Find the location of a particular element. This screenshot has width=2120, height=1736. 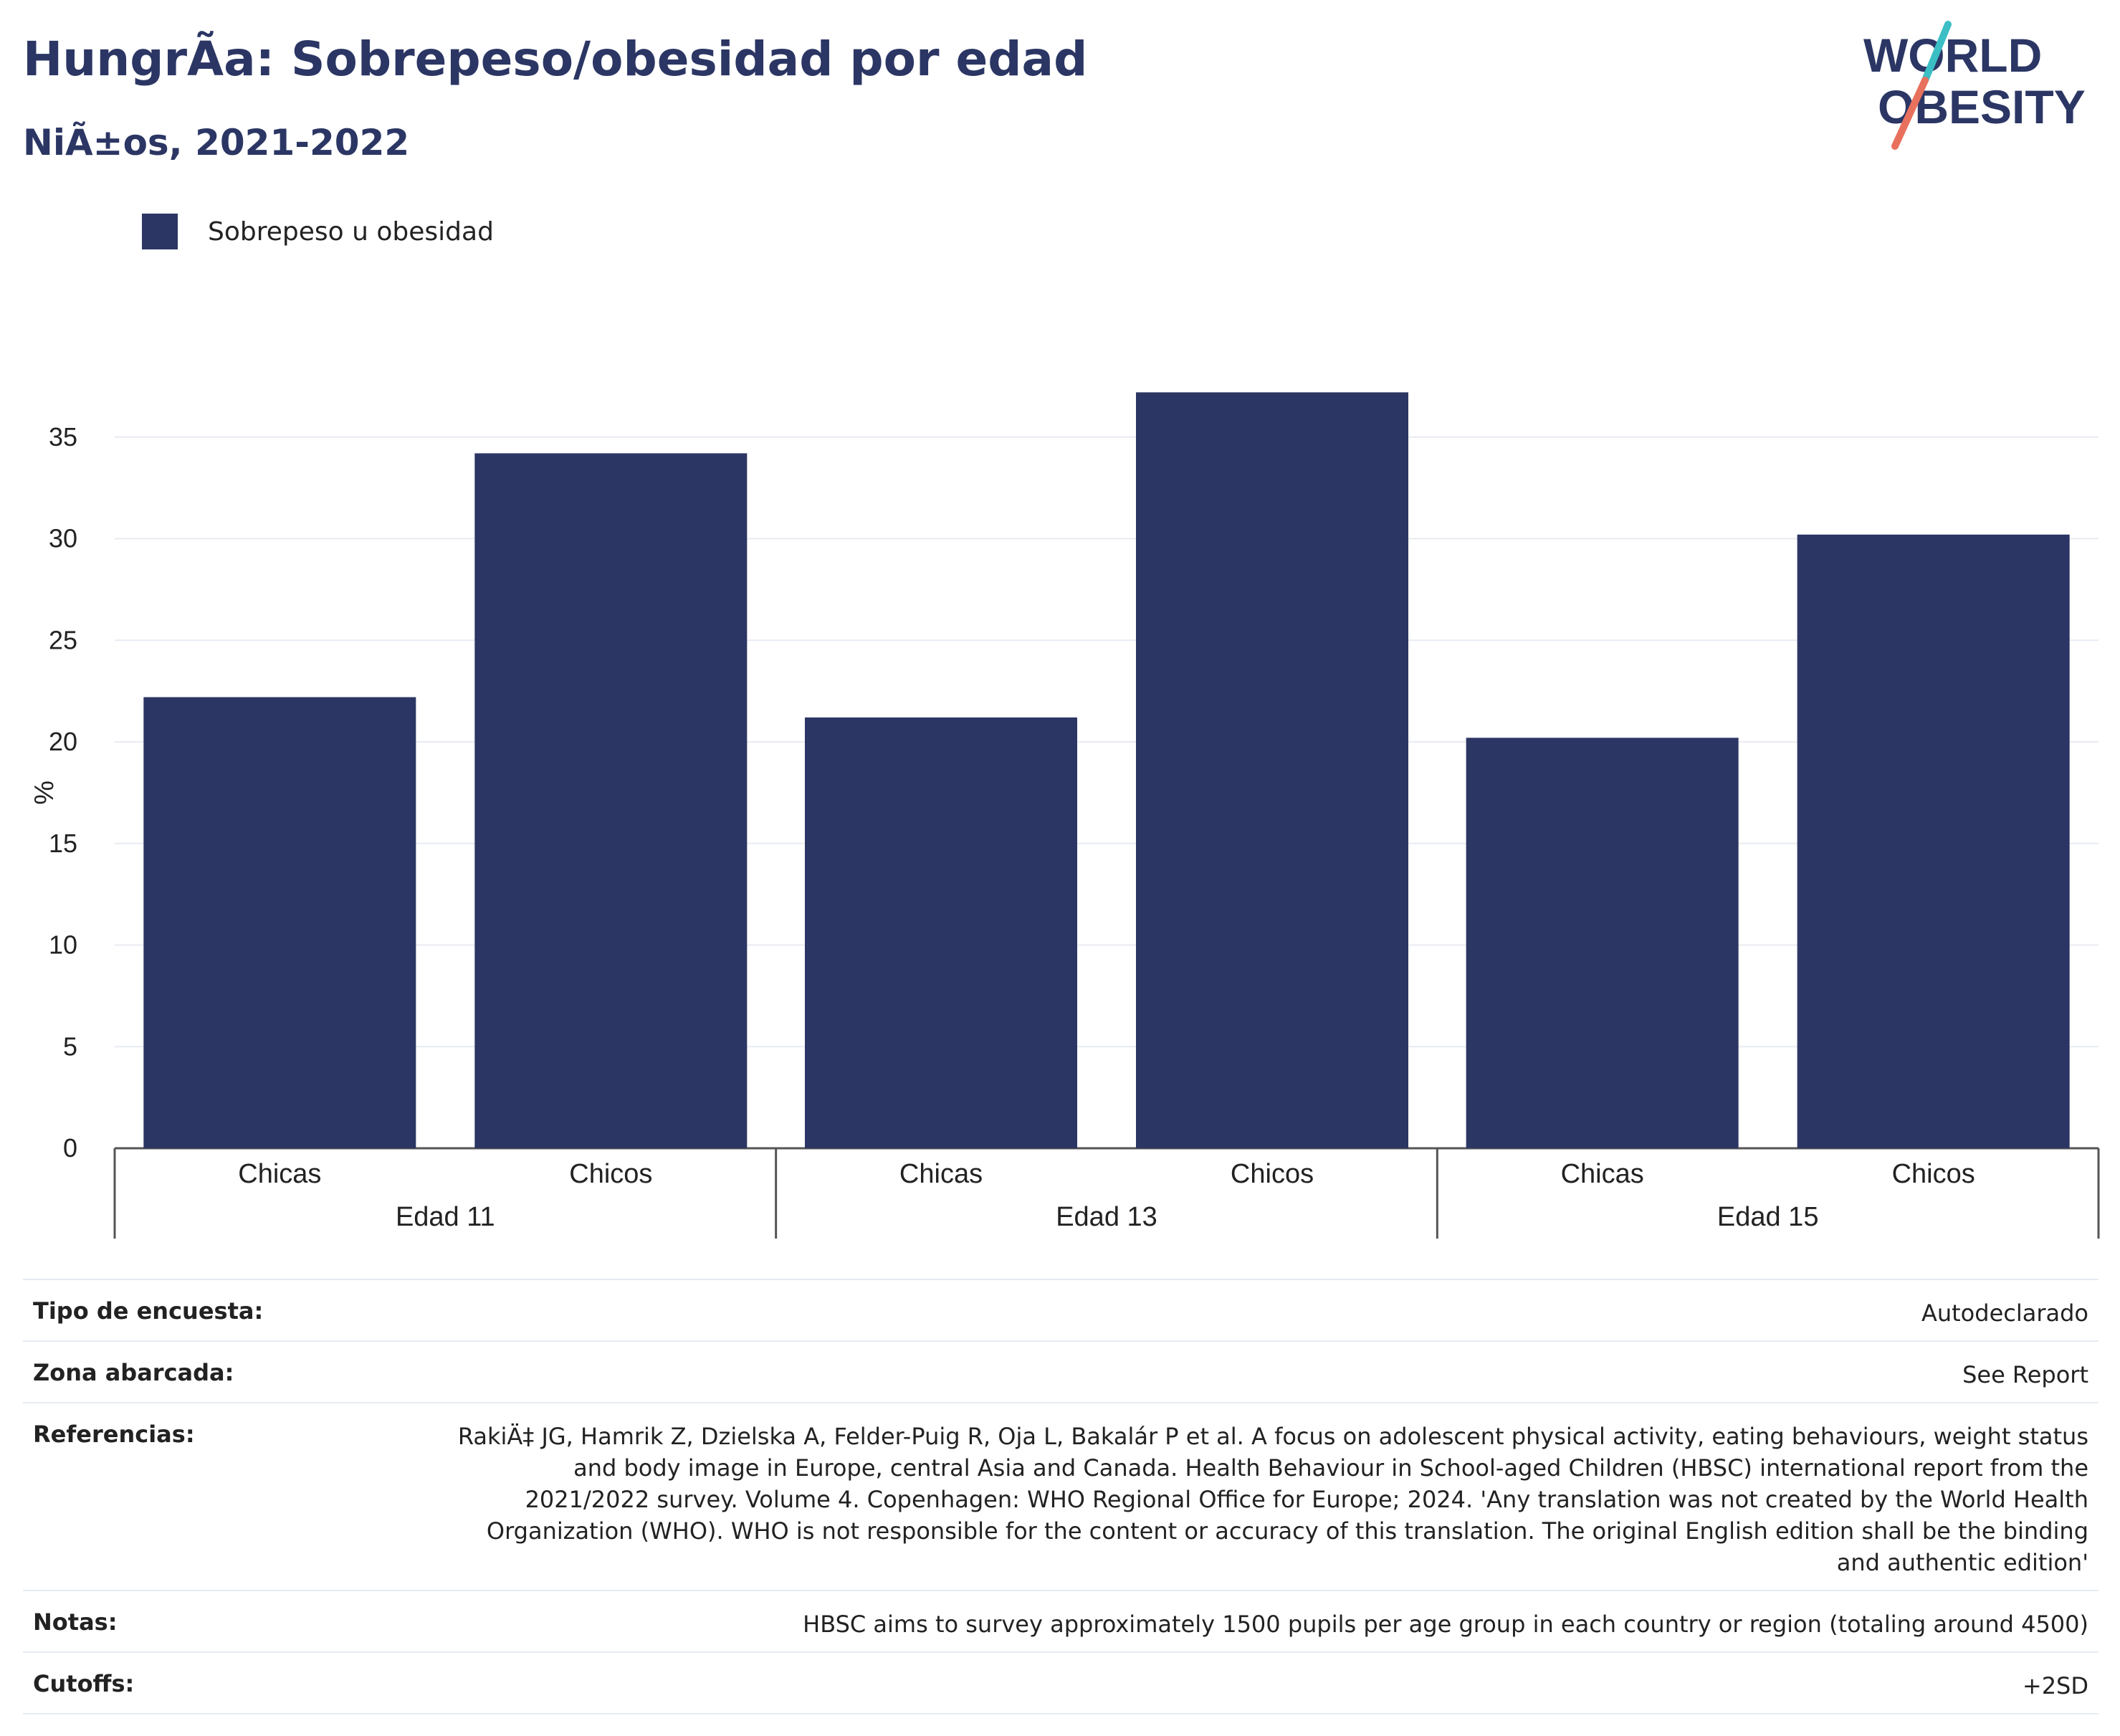

metadata-key: Zona abarcada: is located at coordinates (133, 1372).